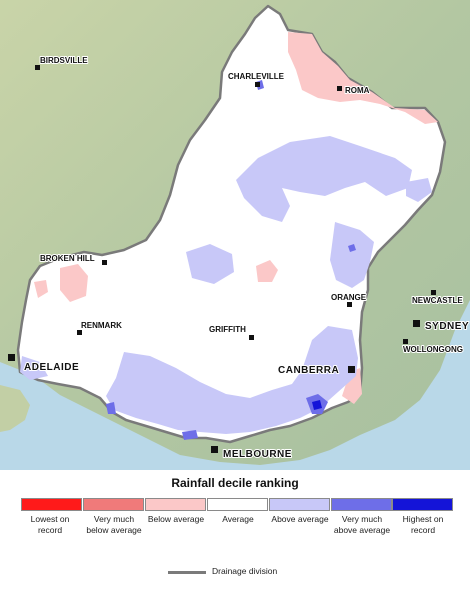 The height and width of the screenshot is (600, 470). What do you see at coordinates (232, 380) in the screenshot?
I see `above-average-south` at bounding box center [232, 380].